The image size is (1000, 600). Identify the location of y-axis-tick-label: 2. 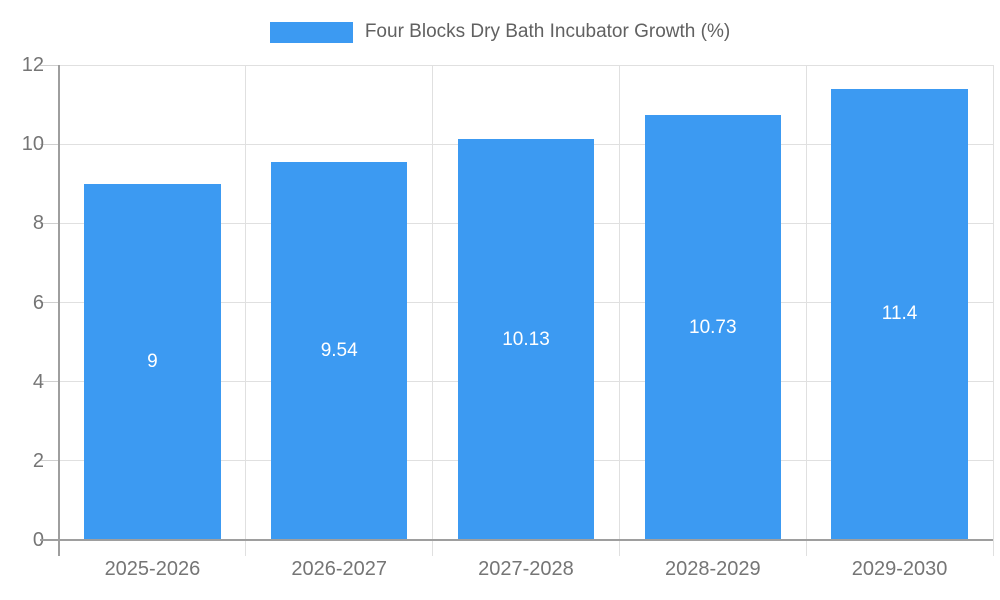
(38, 460).